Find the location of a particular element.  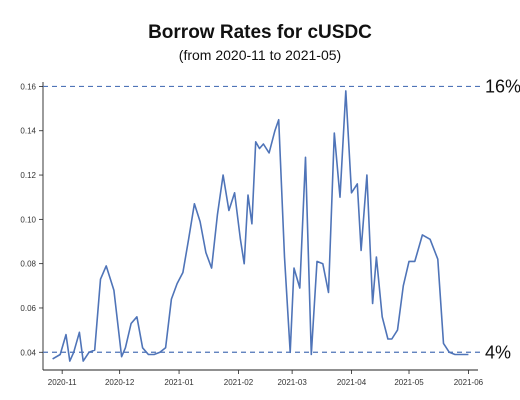

x-tick-label: 2020-12 is located at coordinates (120, 382).